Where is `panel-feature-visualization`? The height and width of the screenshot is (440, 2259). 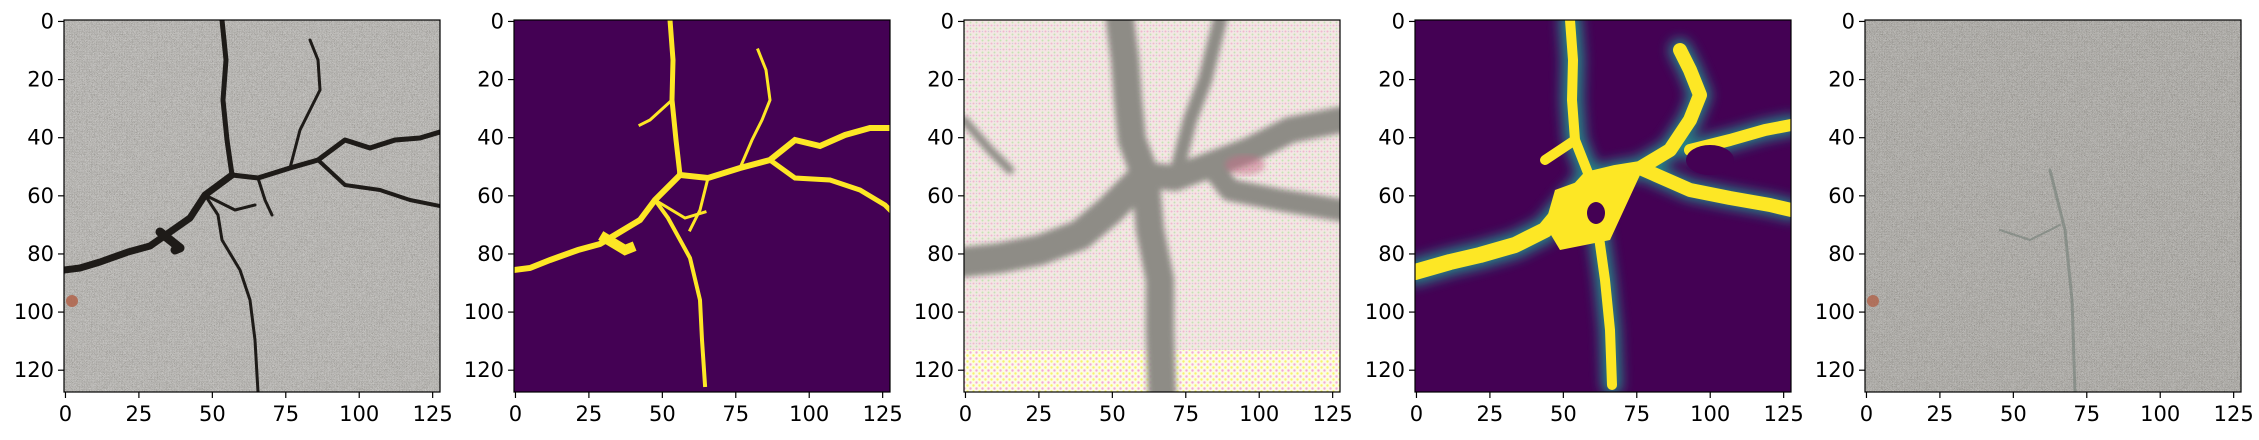 panel-feature-visualization is located at coordinates (1152, 206).